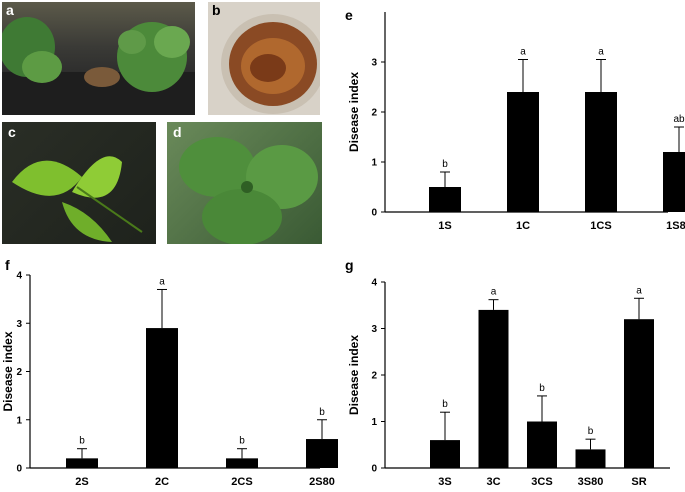 The height and width of the screenshot is (492, 685). Describe the element at coordinates (674, 182) in the screenshot. I see `bar-1S80` at that location.